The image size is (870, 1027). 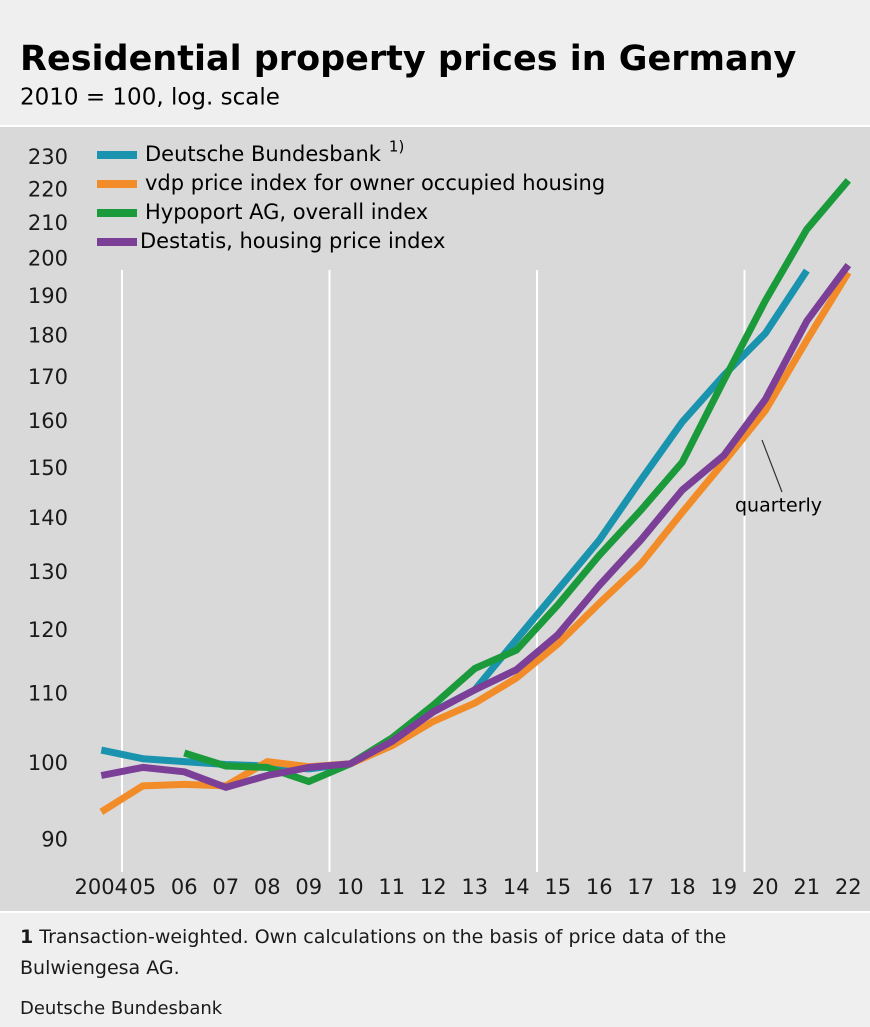 What do you see at coordinates (27, 937) in the screenshot?
I see `footnote-number: 1` at bounding box center [27, 937].